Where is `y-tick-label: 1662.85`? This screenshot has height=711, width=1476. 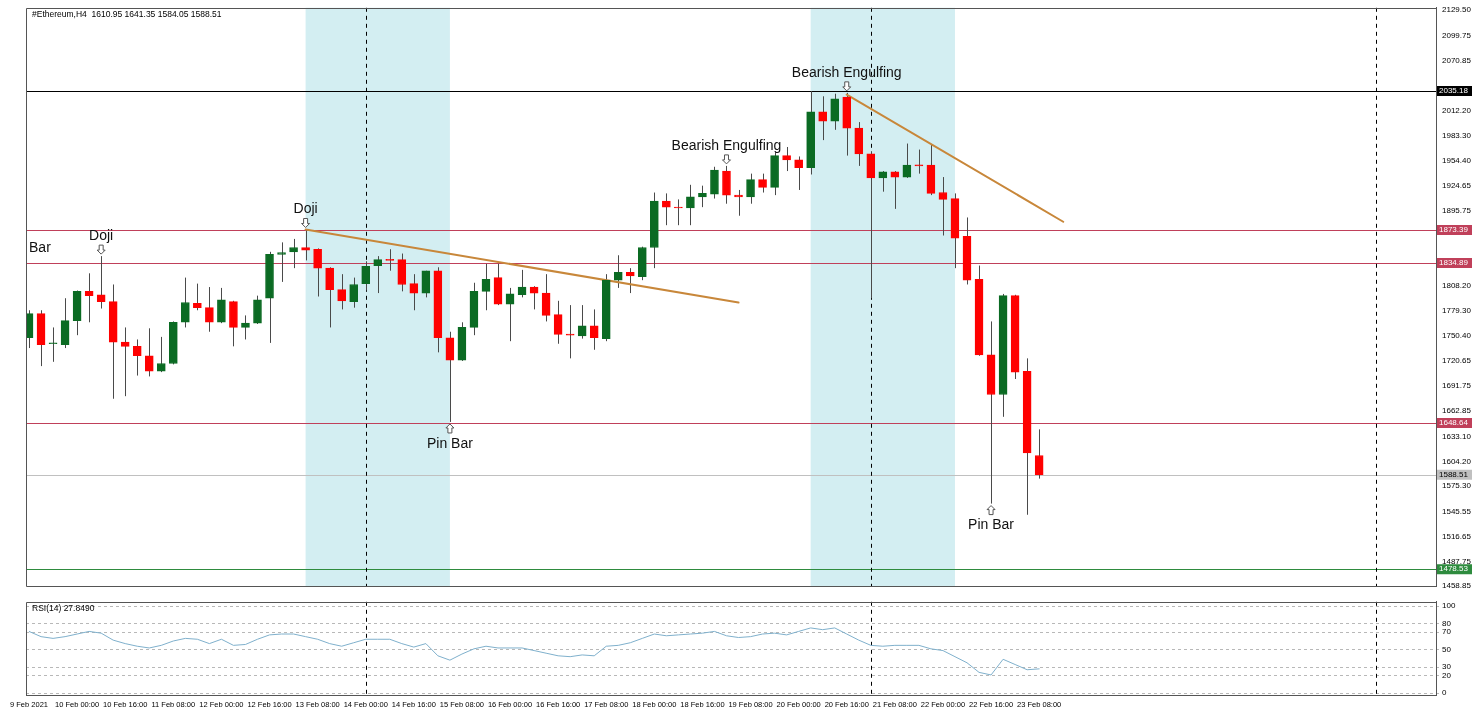 y-tick-label: 1662.85 is located at coordinates (1457, 411).